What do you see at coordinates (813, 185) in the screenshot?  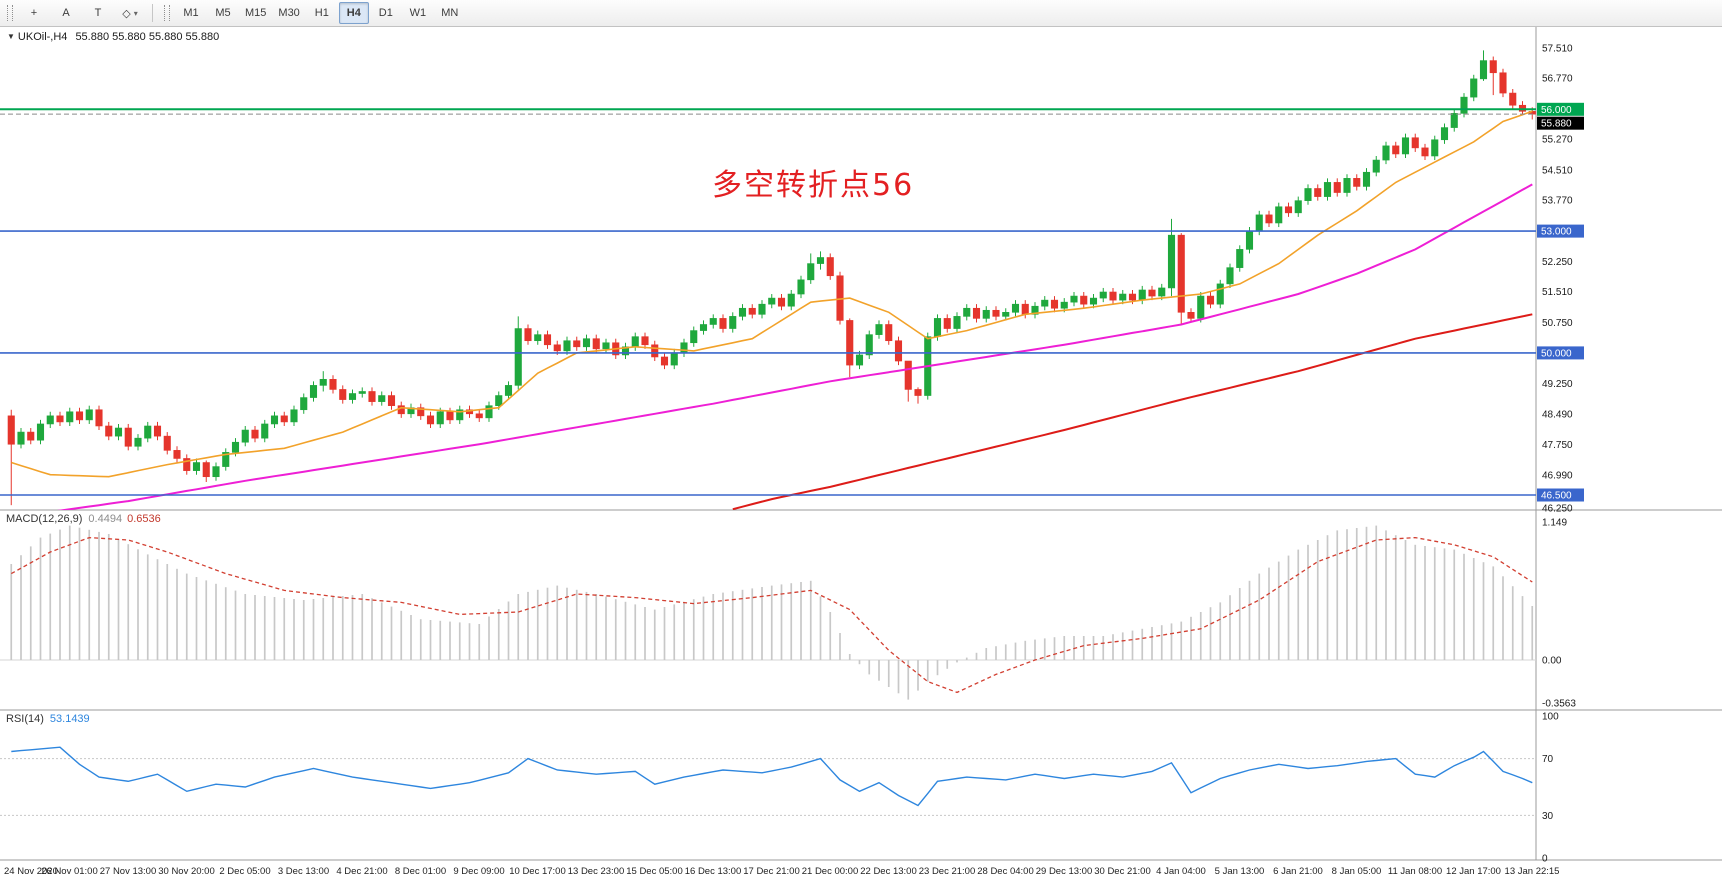 I see `chart-annotation-text: 多空转折点56` at bounding box center [813, 185].